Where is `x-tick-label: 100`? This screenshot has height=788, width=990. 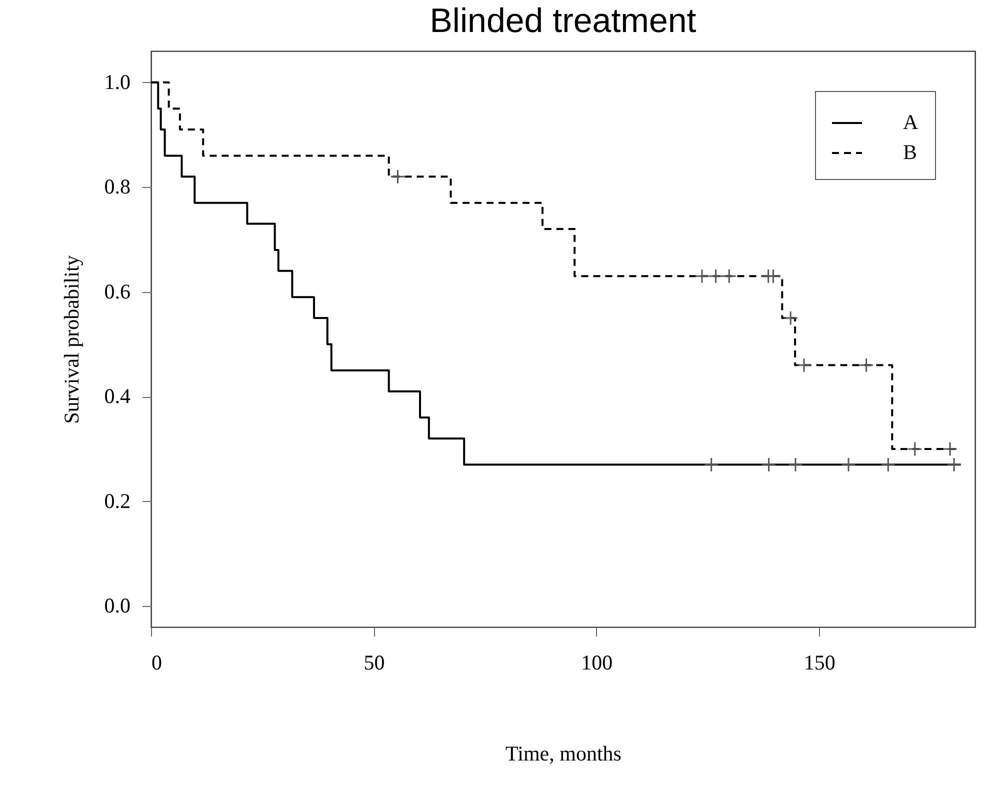
x-tick-label: 100 is located at coordinates (597, 662).